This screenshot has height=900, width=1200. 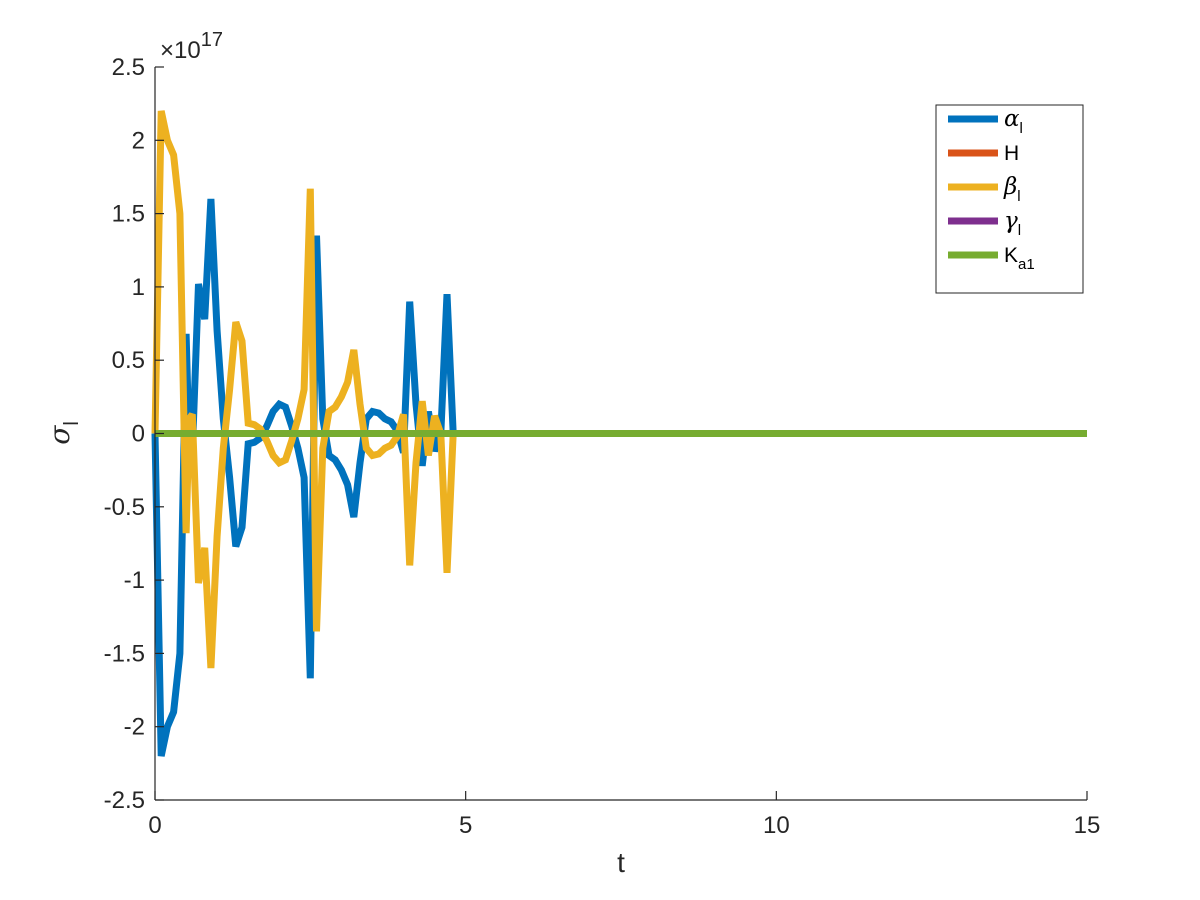 I want to click on y-tick-label-6: 0.5, so click(x=128, y=360).